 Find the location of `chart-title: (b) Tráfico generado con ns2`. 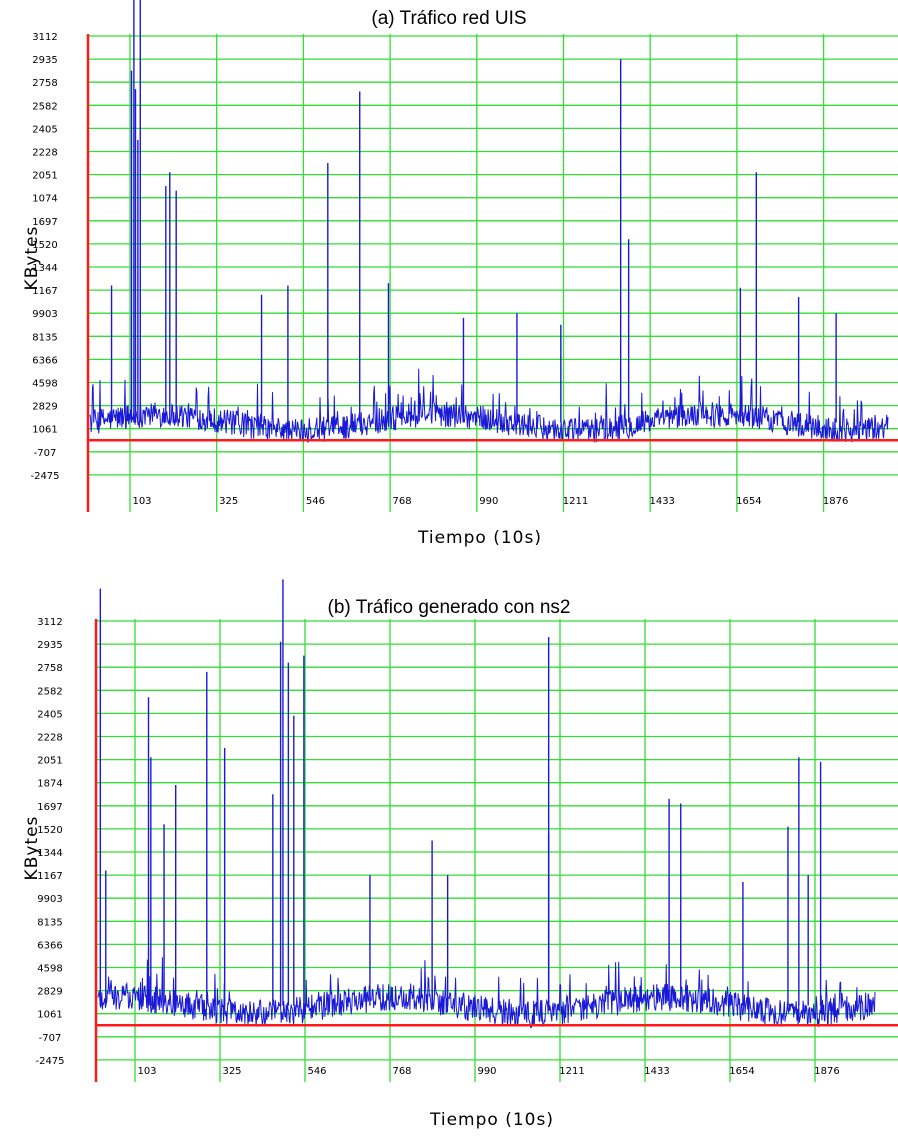

chart-title: (b) Tráfico generado con ns2 is located at coordinates (449, 607).